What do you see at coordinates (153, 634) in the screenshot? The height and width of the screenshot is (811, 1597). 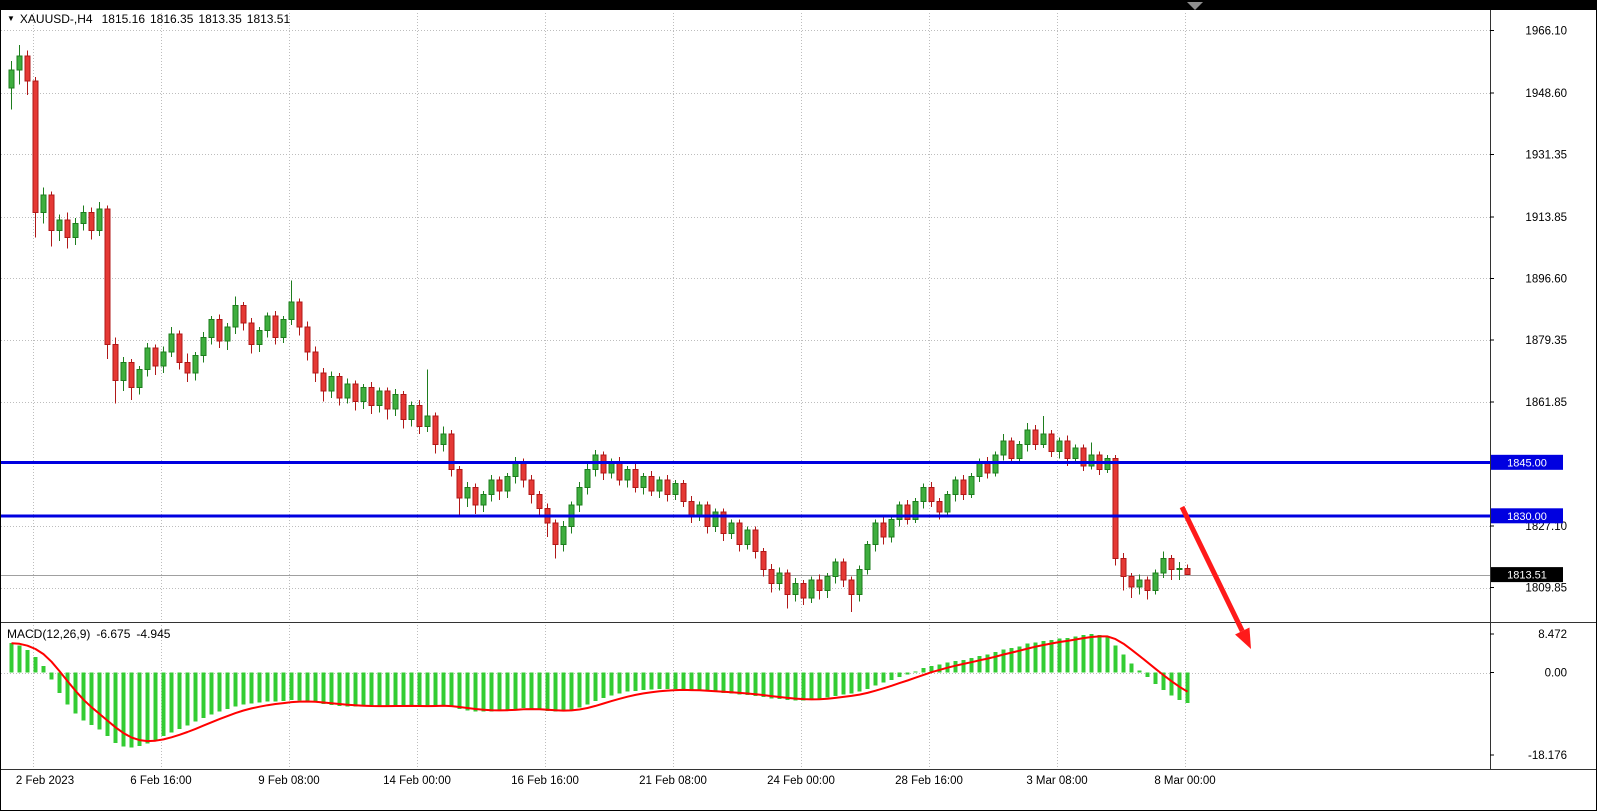 I see `indicator-signal-value: -4.945` at bounding box center [153, 634].